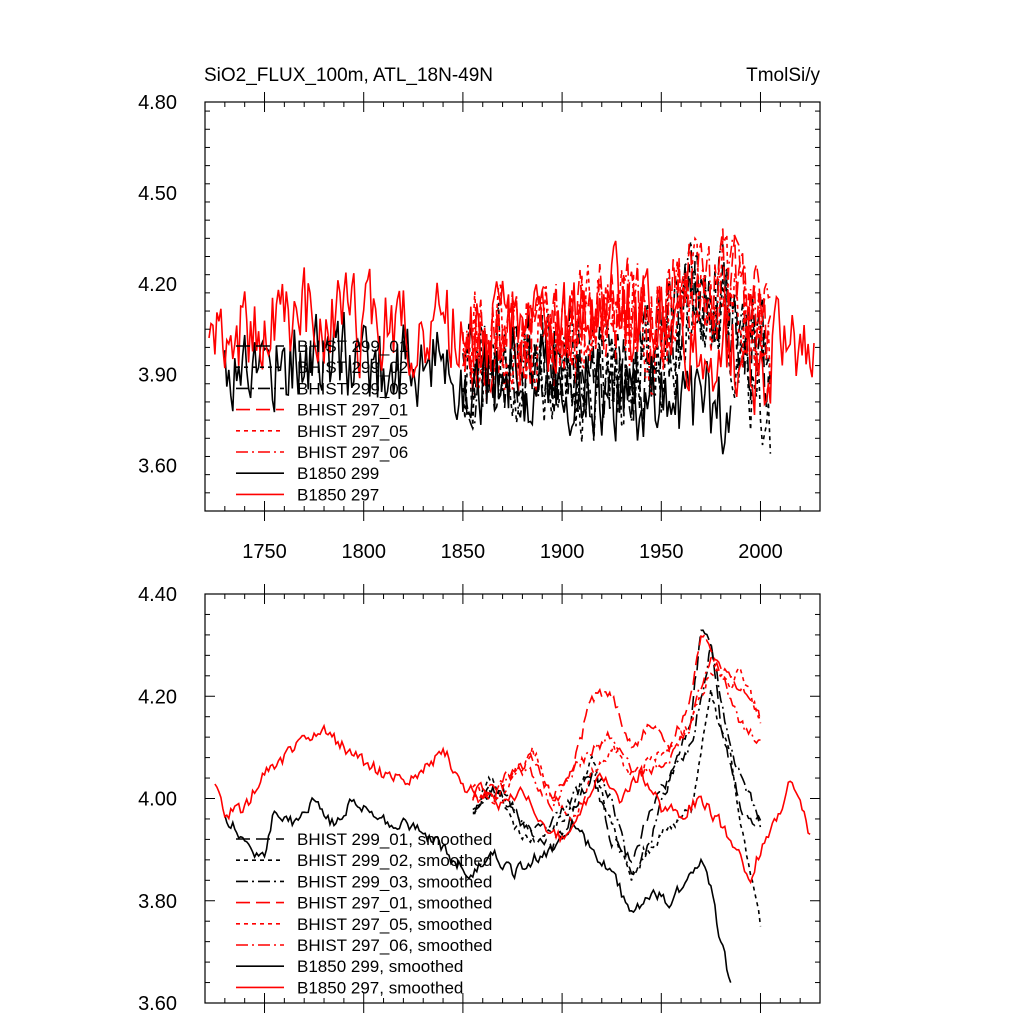 The width and height of the screenshot is (1024, 1024). I want to click on legend-label: BHIST 297_05, so click(352, 431).